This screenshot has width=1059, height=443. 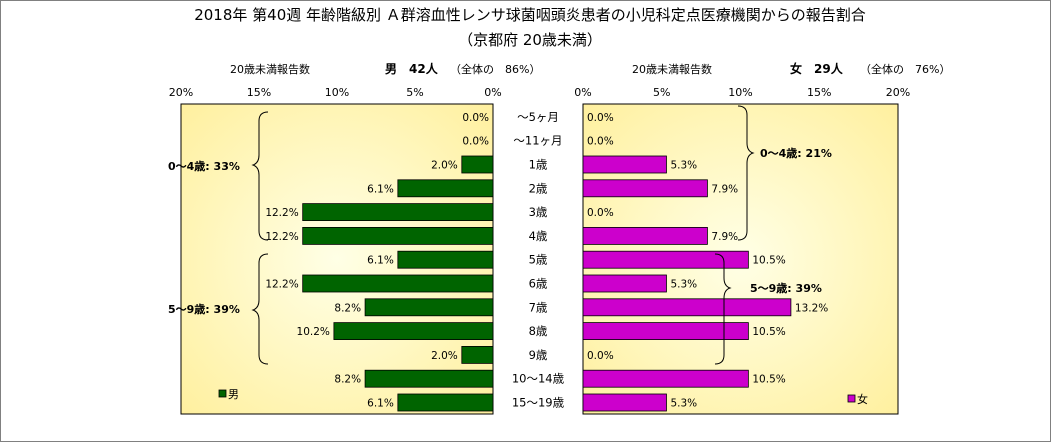 I want to click on category-label: 5歳, so click(x=538, y=260).